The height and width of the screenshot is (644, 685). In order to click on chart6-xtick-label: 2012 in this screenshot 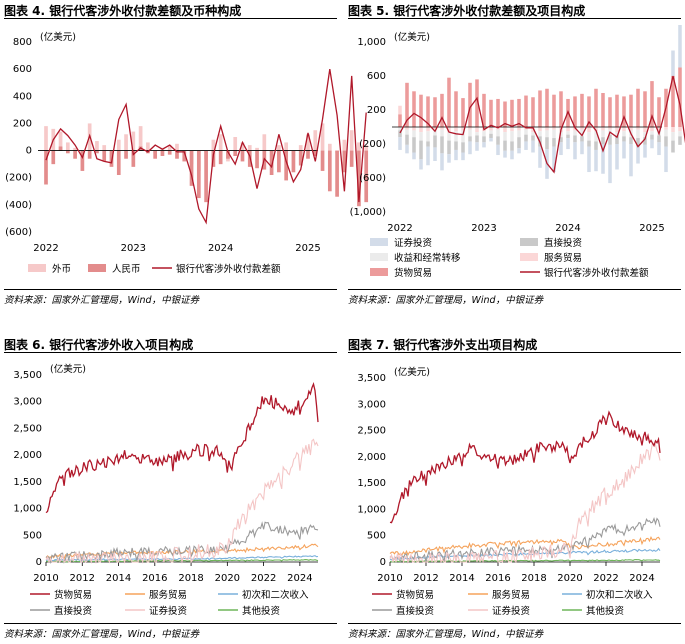, I will do `click(82, 578)`.